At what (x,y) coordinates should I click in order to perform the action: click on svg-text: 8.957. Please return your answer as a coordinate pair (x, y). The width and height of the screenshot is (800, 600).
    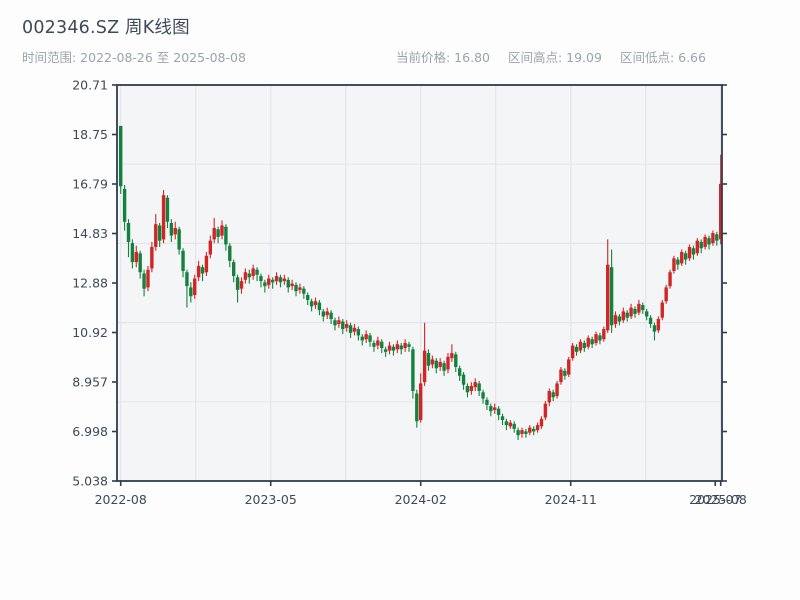
    Looking at the image, I should click on (90, 382).